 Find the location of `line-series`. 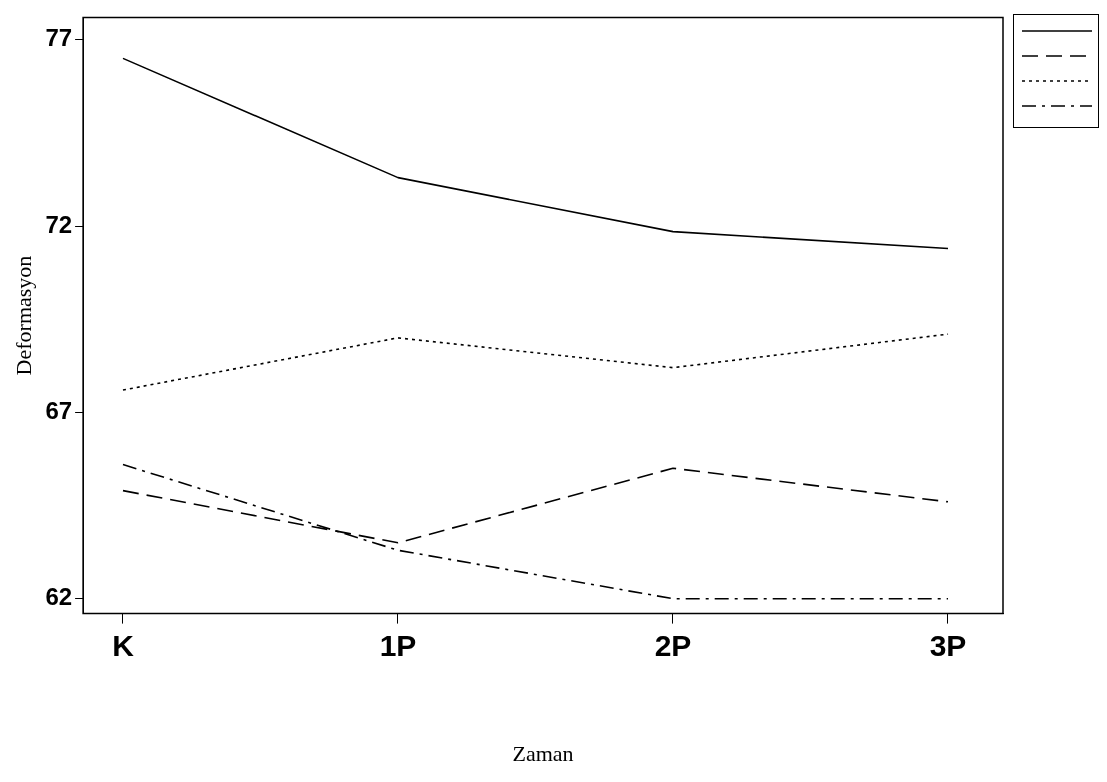

line-series is located at coordinates (535, 362).